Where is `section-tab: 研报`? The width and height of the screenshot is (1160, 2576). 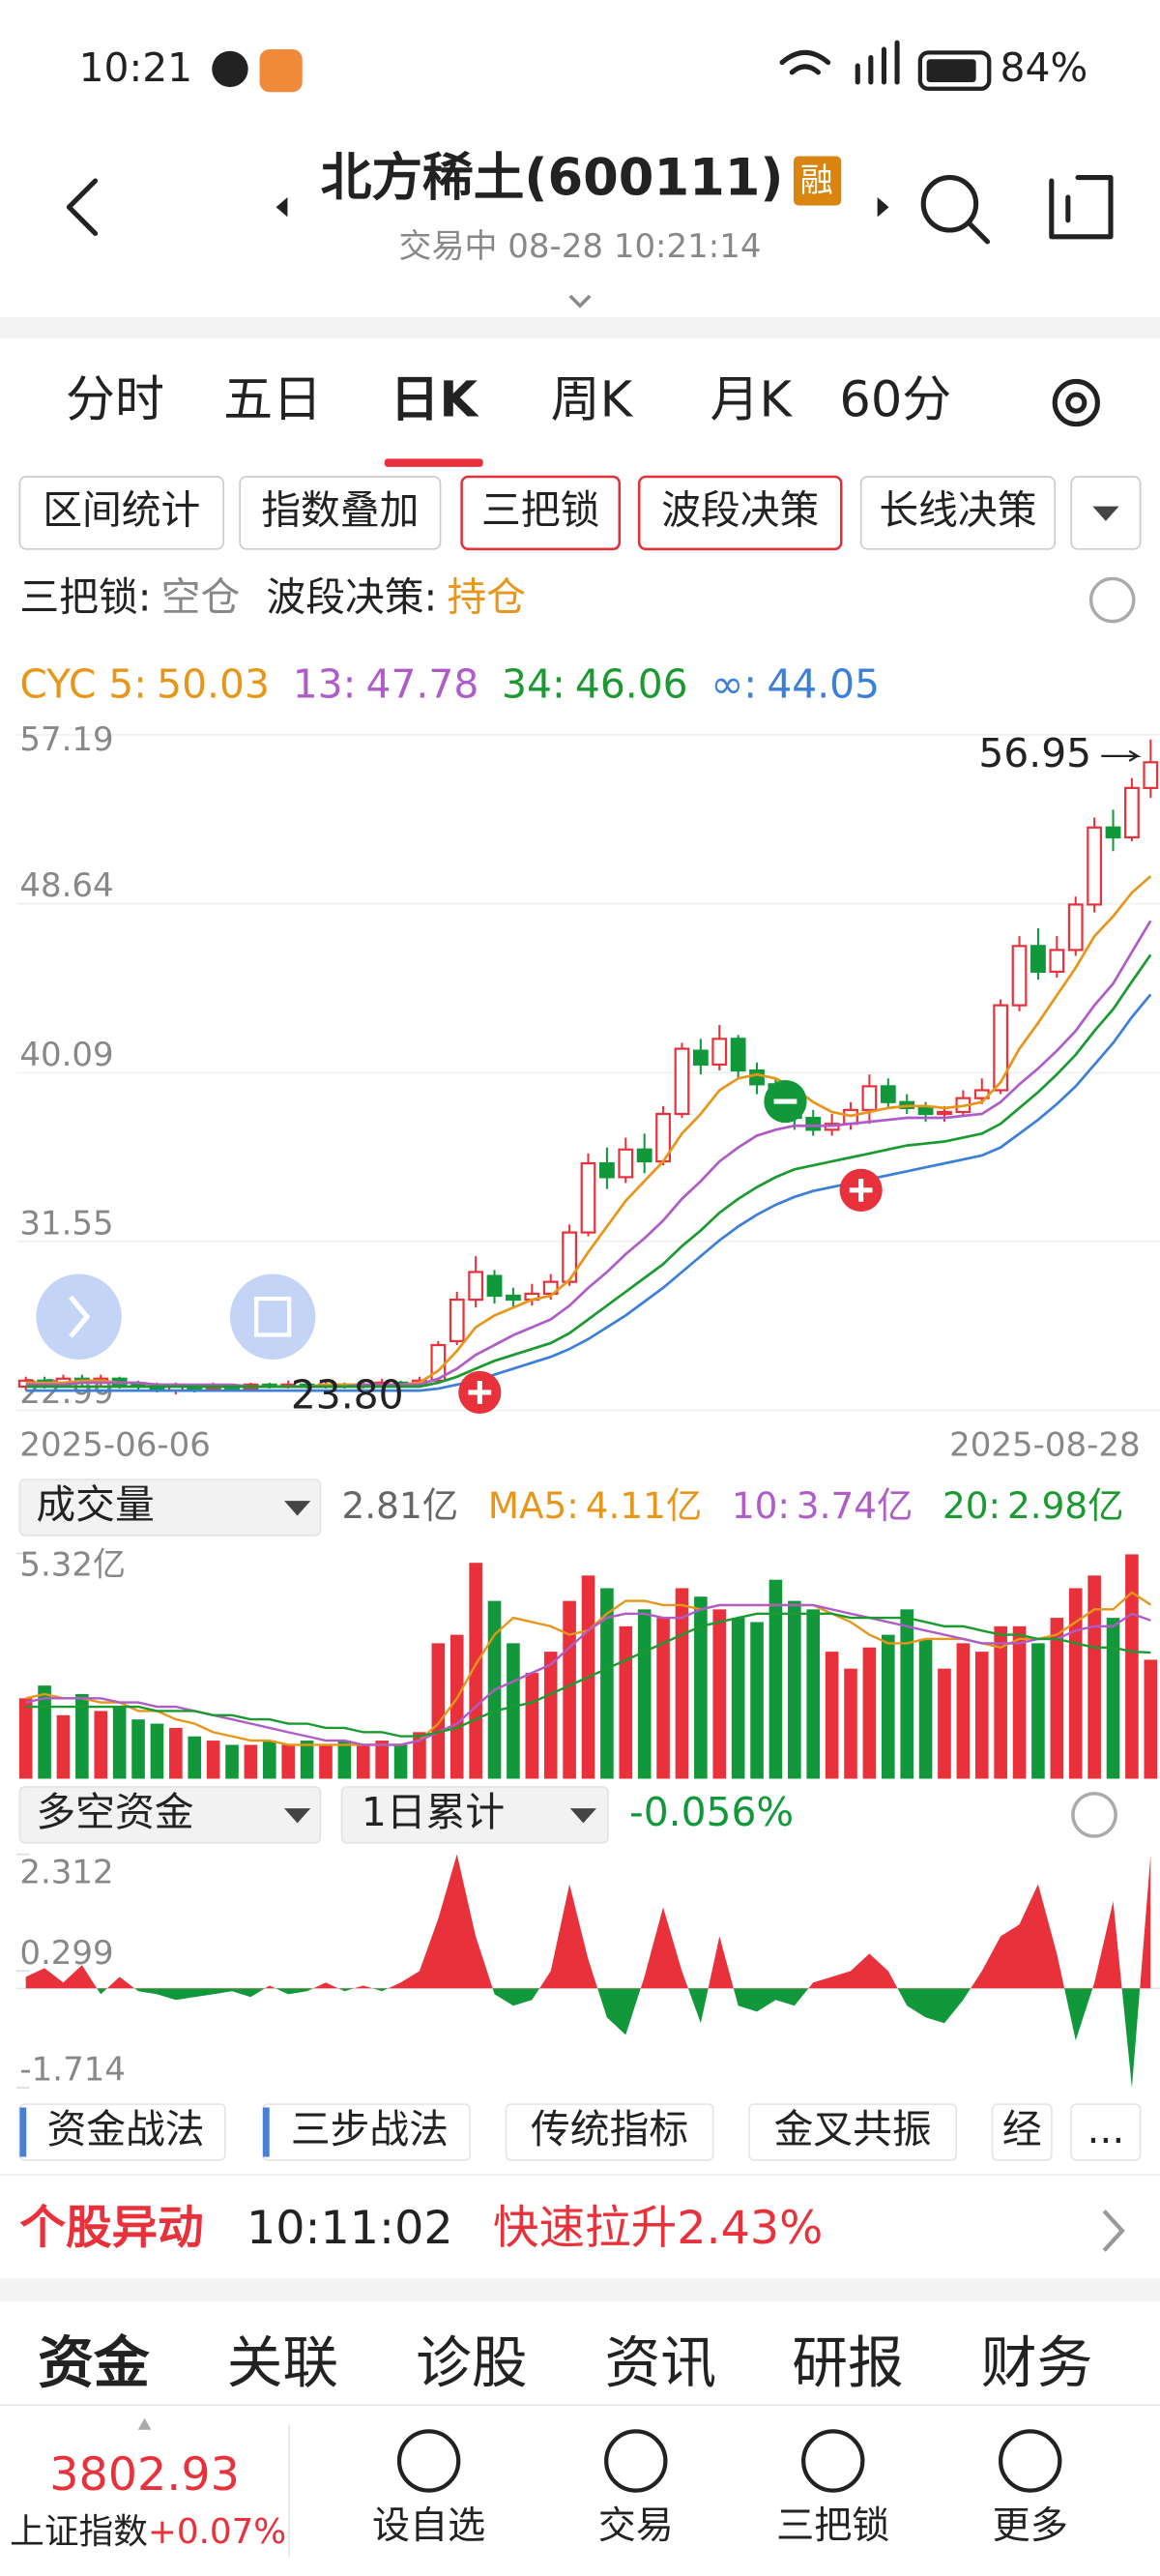 section-tab: 研报 is located at coordinates (848, 2363).